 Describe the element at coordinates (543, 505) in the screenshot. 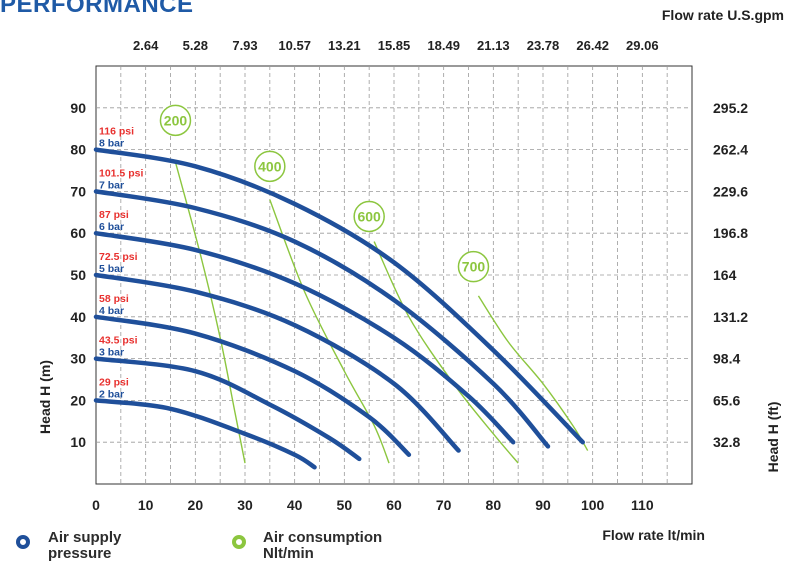

I see `x-tick-label: 90` at that location.